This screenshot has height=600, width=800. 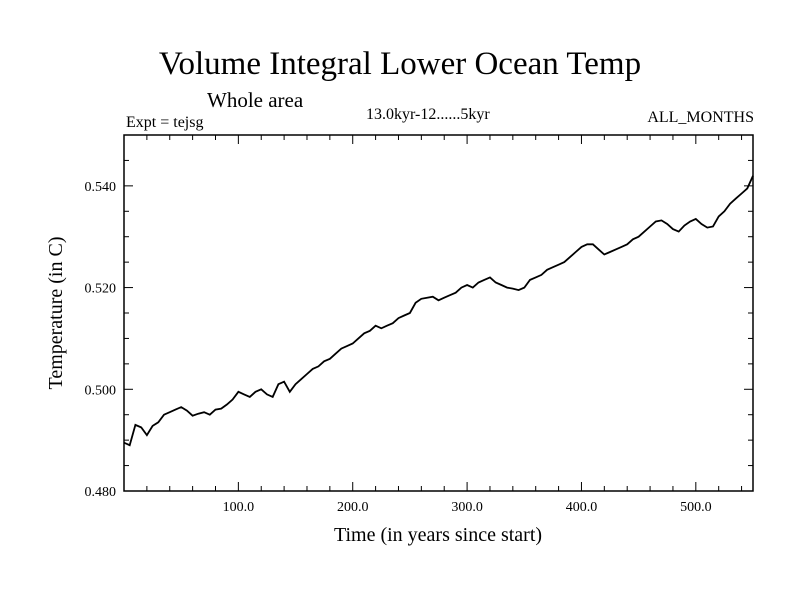 I want to click on chart-title: Volume Integral Lower Ocean Temp, so click(x=400, y=64).